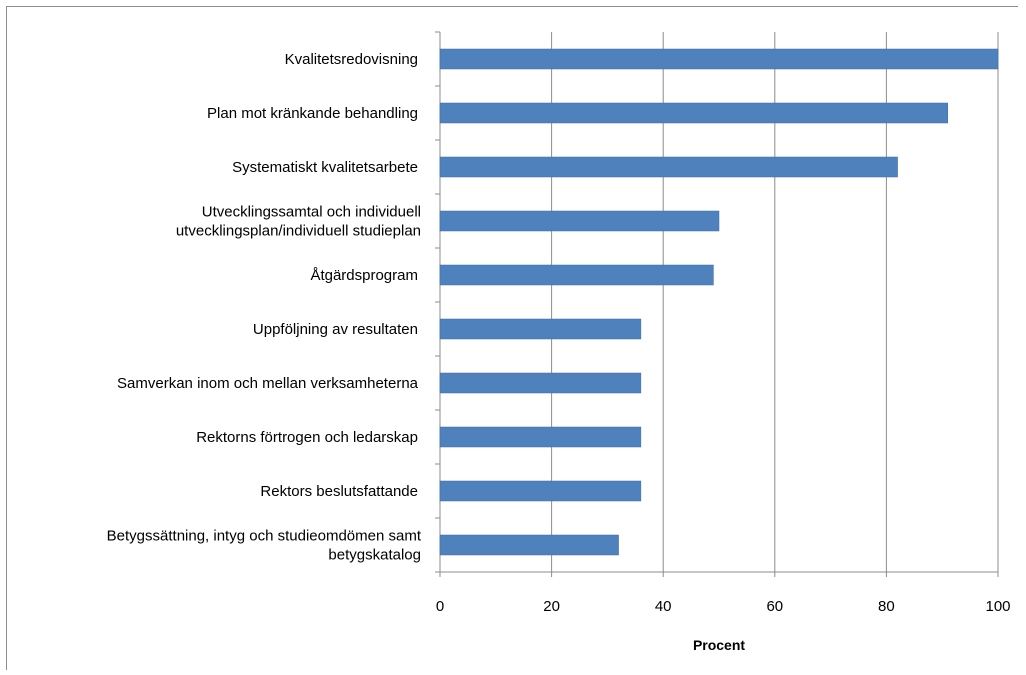  I want to click on category-label-line: Kvalitetsredovisning, so click(351, 59).